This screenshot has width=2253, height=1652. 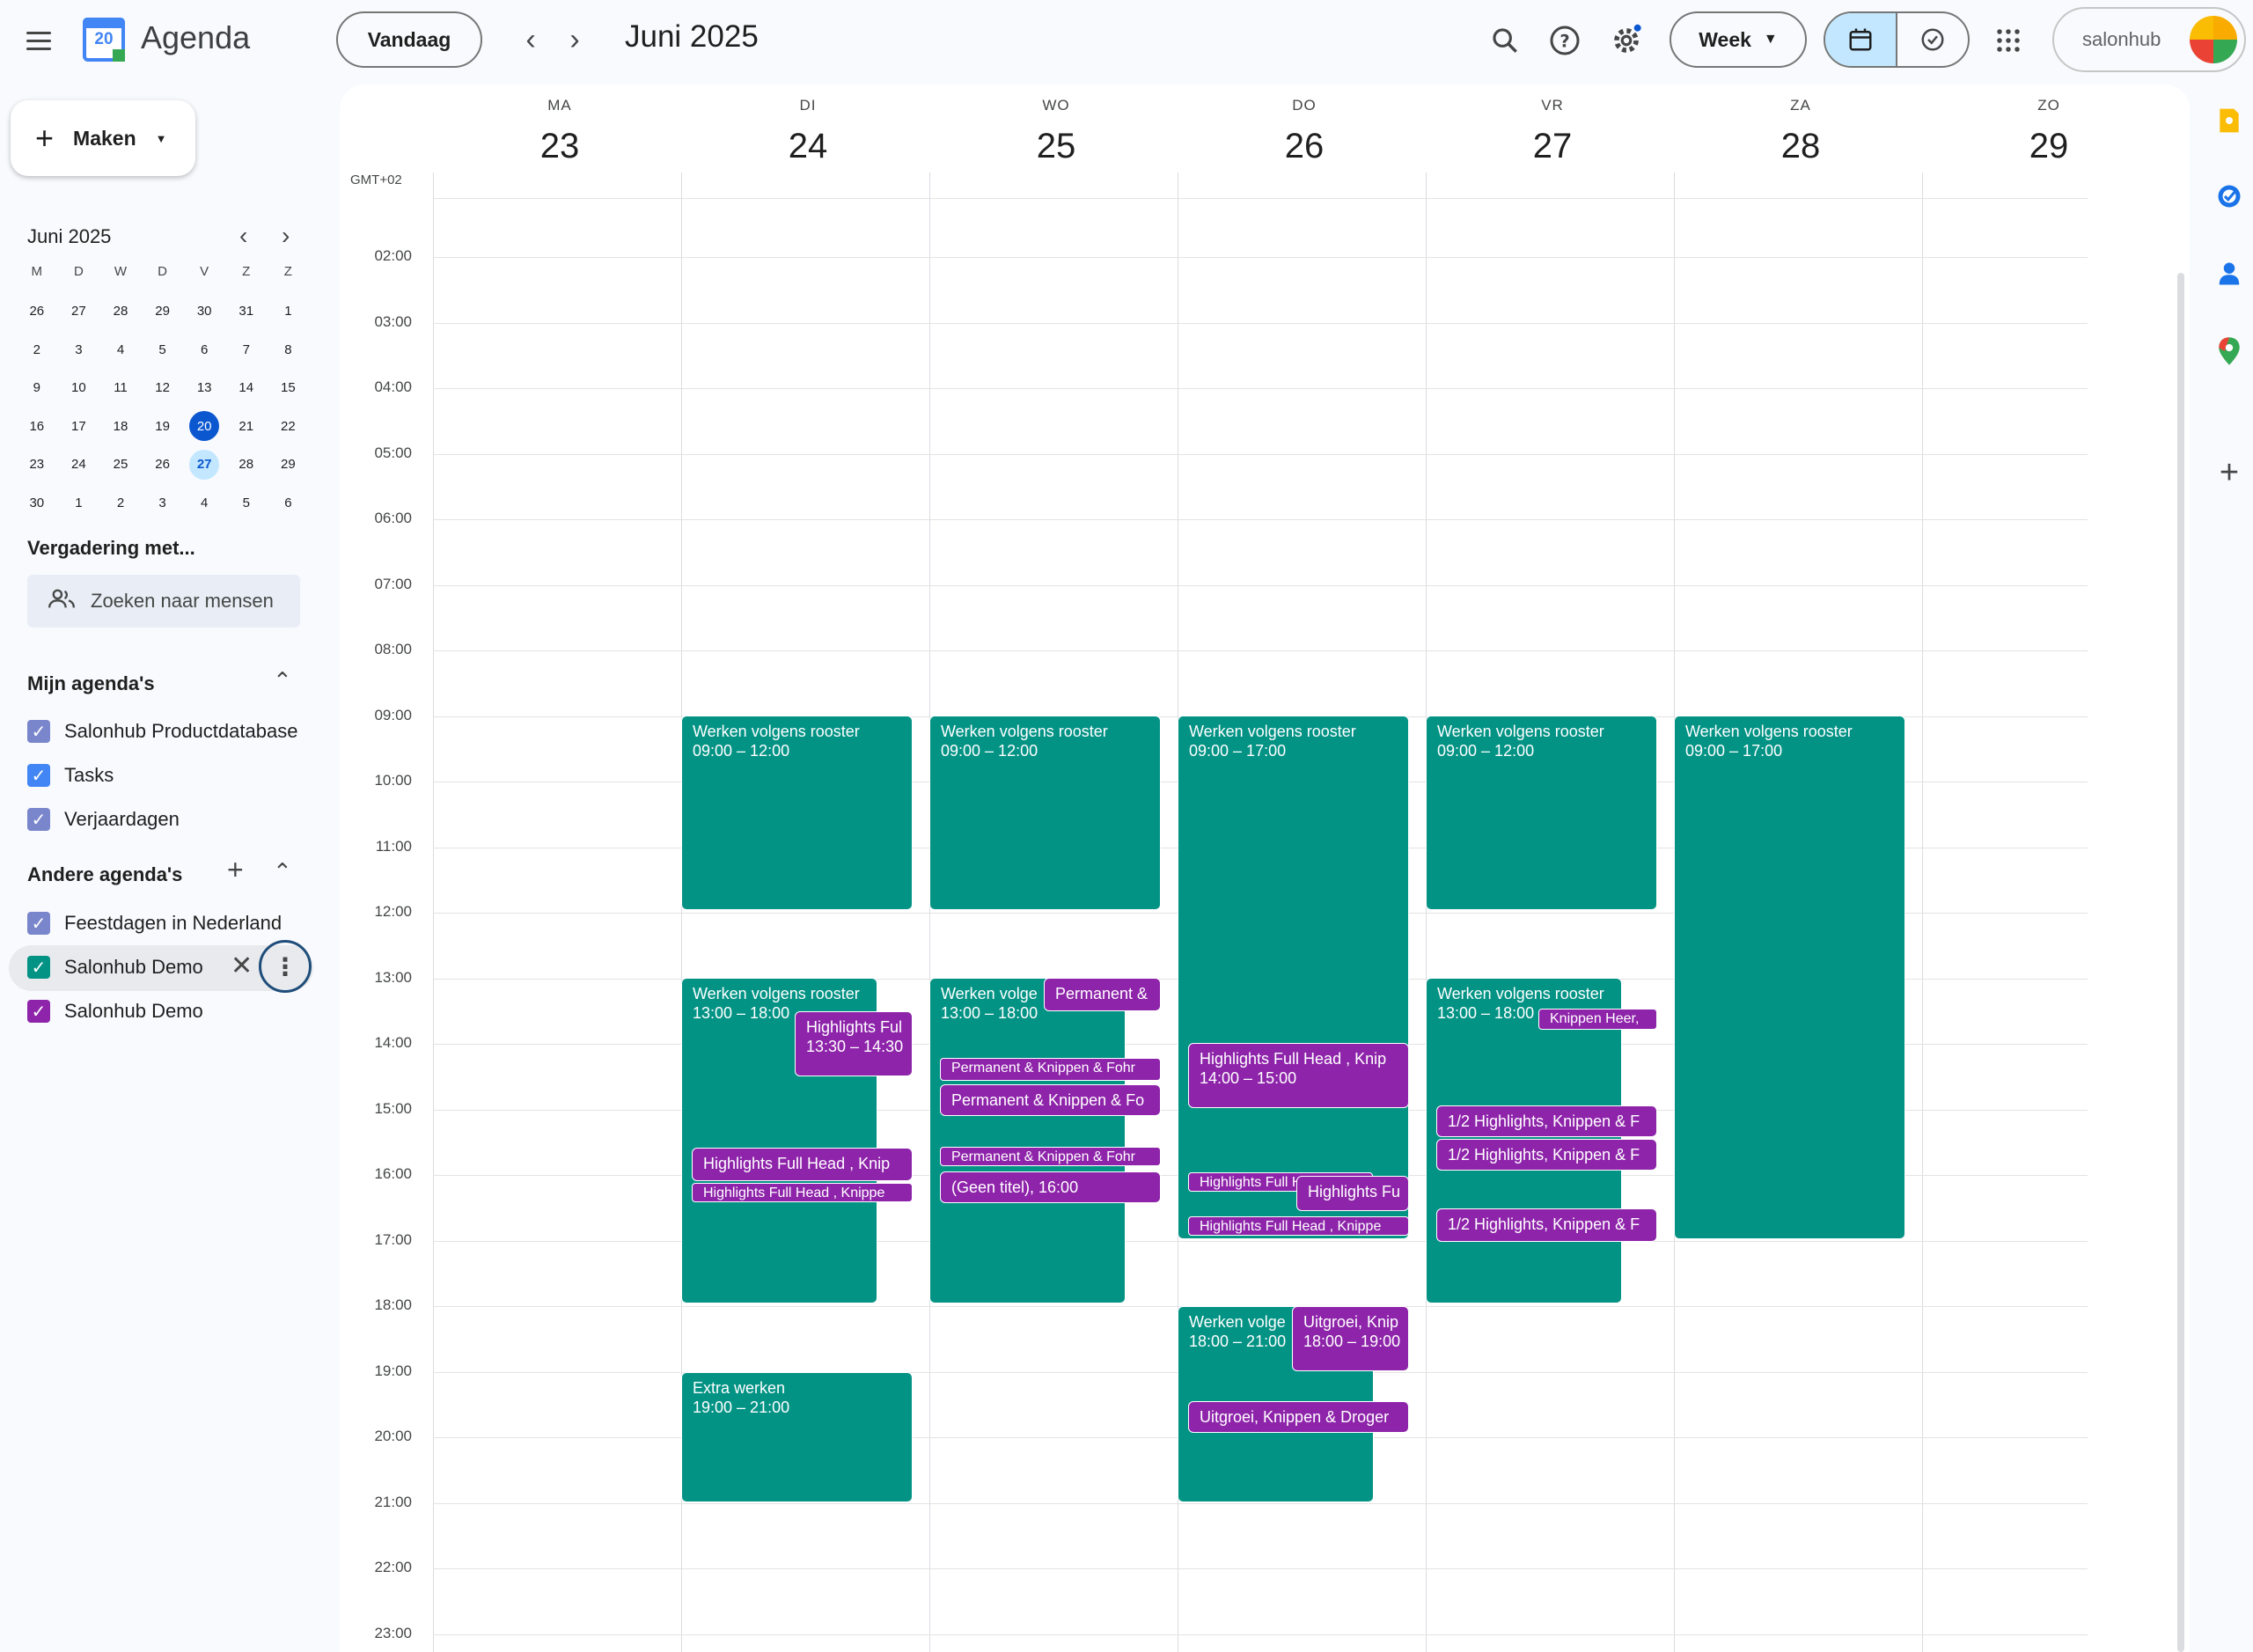 What do you see at coordinates (409, 39) in the screenshot?
I see `today-button: Vandaag` at bounding box center [409, 39].